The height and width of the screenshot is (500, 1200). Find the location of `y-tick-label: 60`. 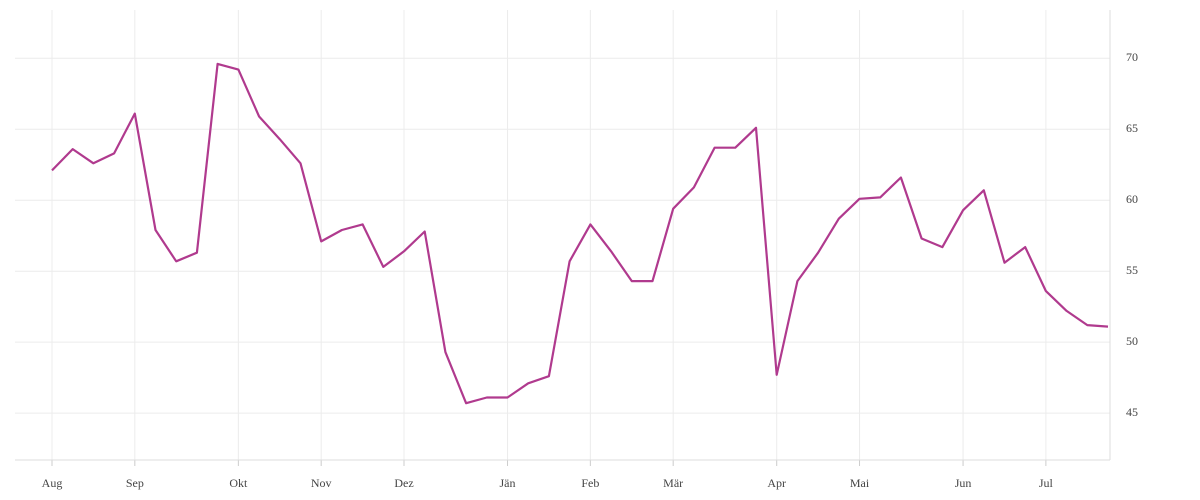

y-tick-label: 60 is located at coordinates (1132, 199).